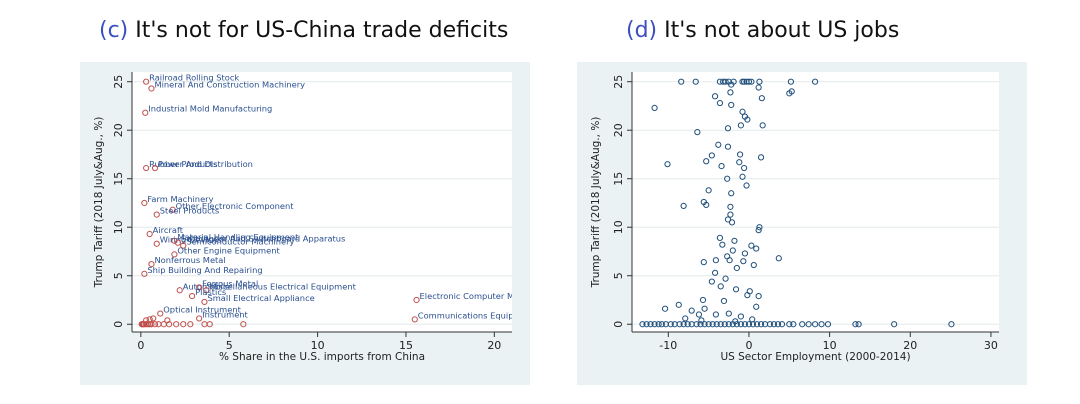  Describe the element at coordinates (406, 345) in the screenshot. I see `x-tick-label: 15` at that location.